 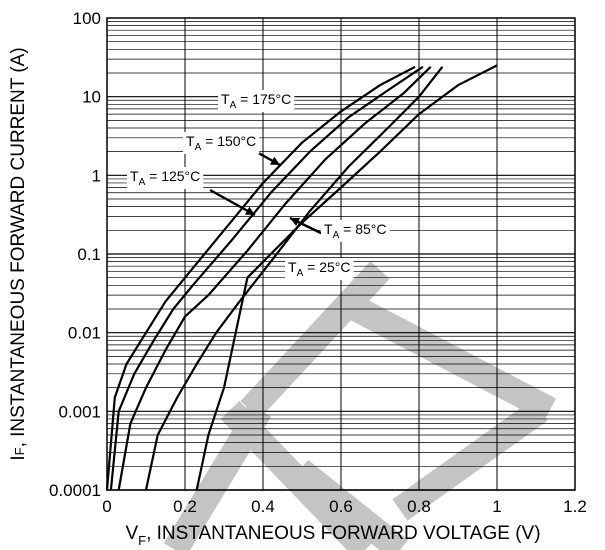 I want to click on annotation-label-group: TA = 85°C, so click(x=355, y=231).